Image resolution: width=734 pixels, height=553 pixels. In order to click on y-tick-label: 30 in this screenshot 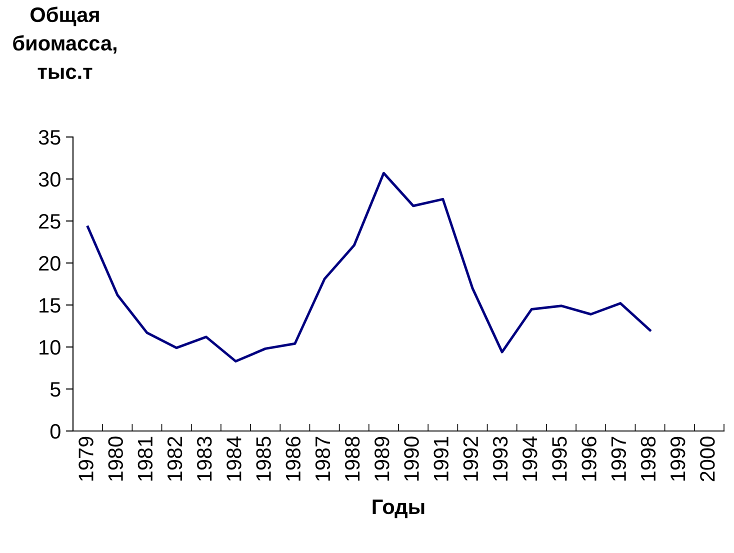, I will do `click(49, 179)`.